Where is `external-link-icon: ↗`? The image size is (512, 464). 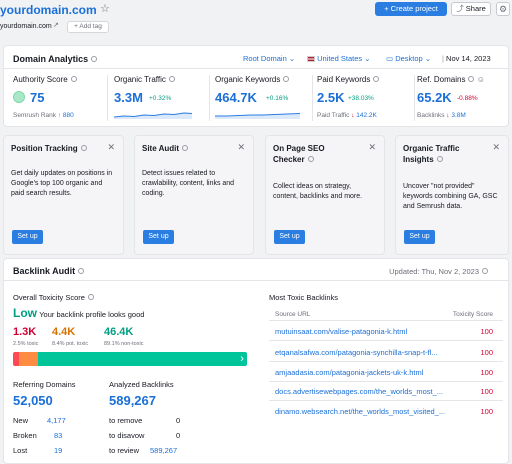
external-link-icon: ↗ is located at coordinates (56, 25).